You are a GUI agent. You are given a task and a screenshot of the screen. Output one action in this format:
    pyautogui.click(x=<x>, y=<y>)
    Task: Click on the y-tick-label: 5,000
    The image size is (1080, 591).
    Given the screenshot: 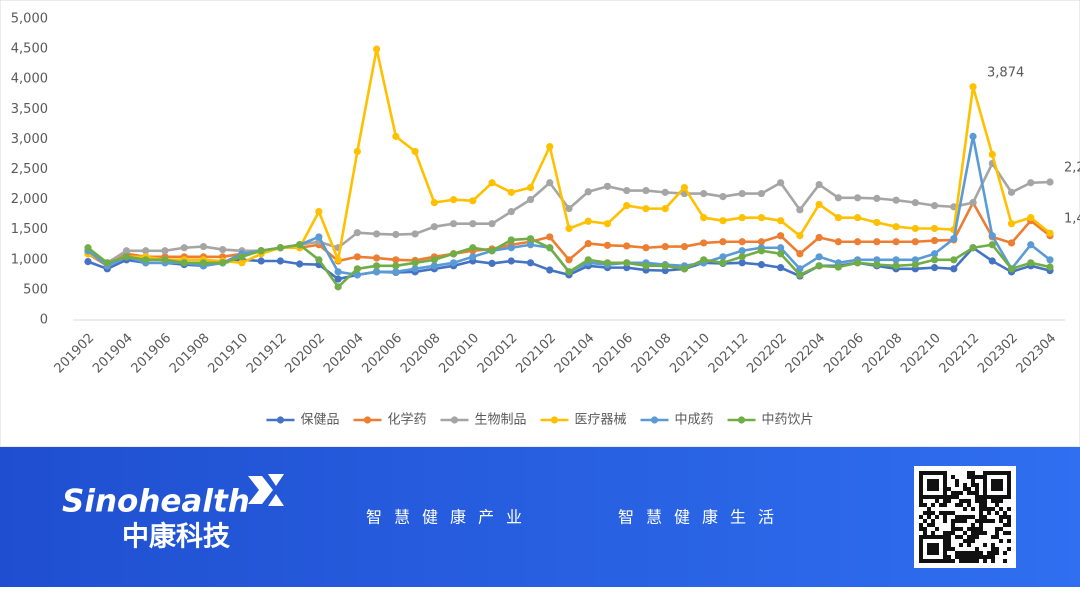 What is the action you would take?
    pyautogui.click(x=29, y=19)
    